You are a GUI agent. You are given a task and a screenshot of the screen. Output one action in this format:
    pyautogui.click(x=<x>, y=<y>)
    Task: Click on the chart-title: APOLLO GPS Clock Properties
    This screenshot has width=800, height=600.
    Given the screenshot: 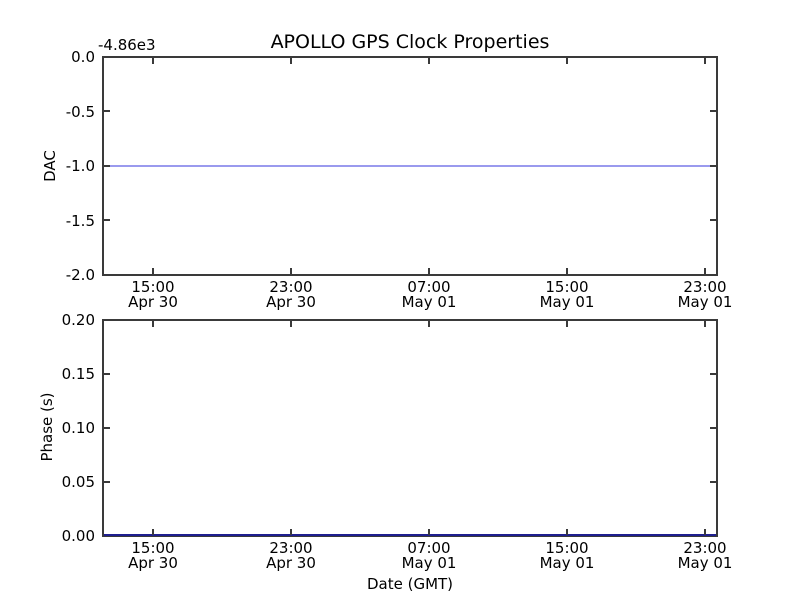 What is the action you would take?
    pyautogui.click(x=410, y=42)
    